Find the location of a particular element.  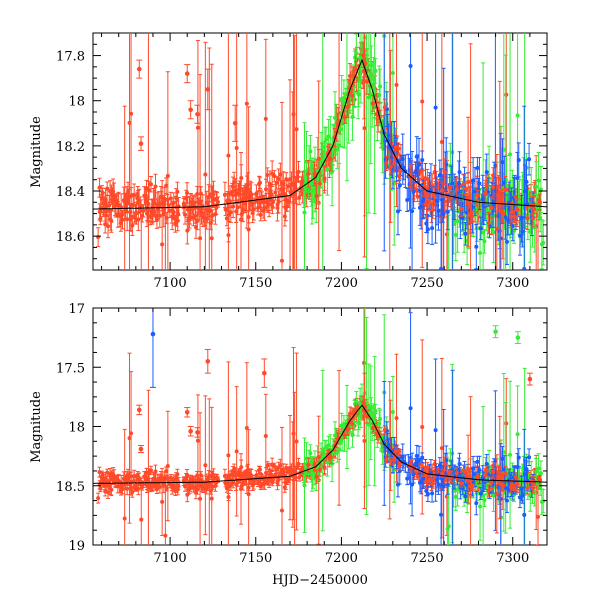

highlighted-points is located at coordinates (187, 105).